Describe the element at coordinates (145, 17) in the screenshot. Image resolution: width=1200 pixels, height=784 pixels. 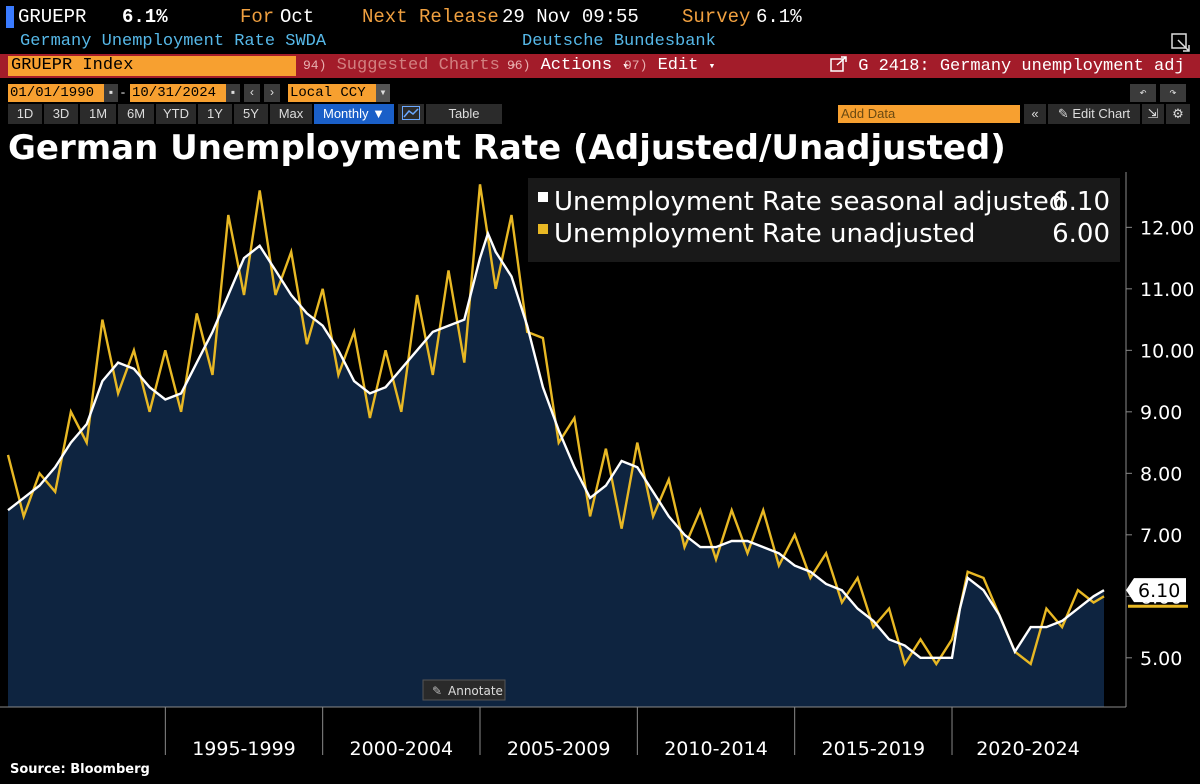
I see `last-value: 6.1%` at that location.